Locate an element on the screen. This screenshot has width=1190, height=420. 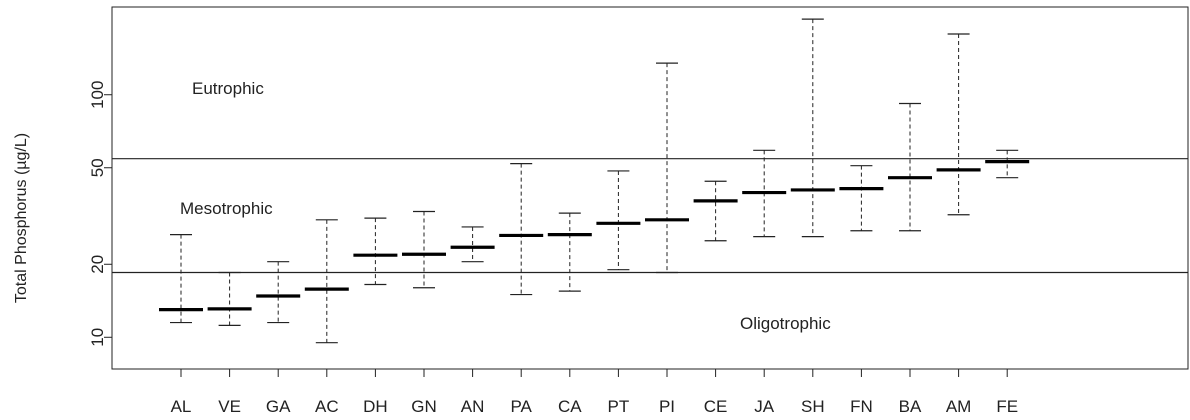
x-tick-label: AN is located at coordinates (473, 406).